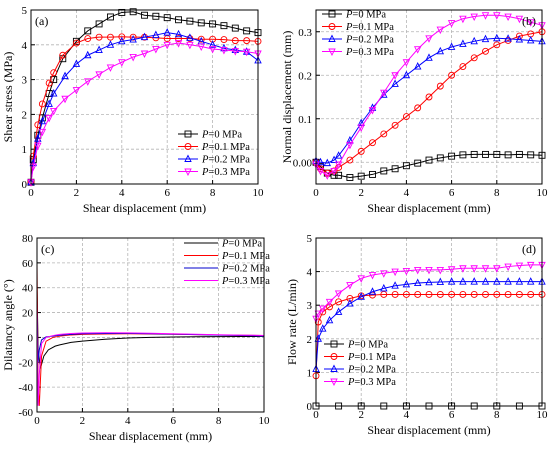  Describe the element at coordinates (25, 11) in the screenshot. I see `y-tick-label: 5` at that location.